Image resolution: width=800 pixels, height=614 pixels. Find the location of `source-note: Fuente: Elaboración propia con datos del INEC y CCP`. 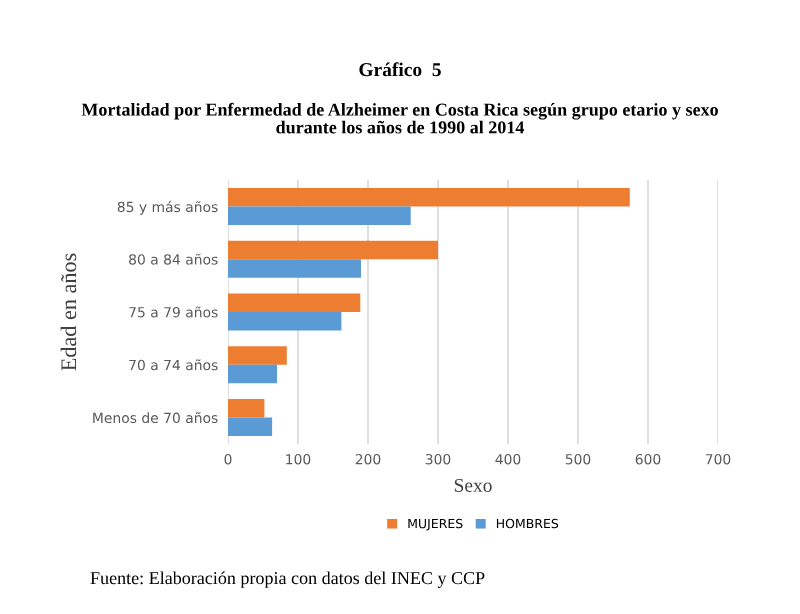

source-note: Fuente: Elaboración propia con datos del INEC y CCP is located at coordinates (287, 579).